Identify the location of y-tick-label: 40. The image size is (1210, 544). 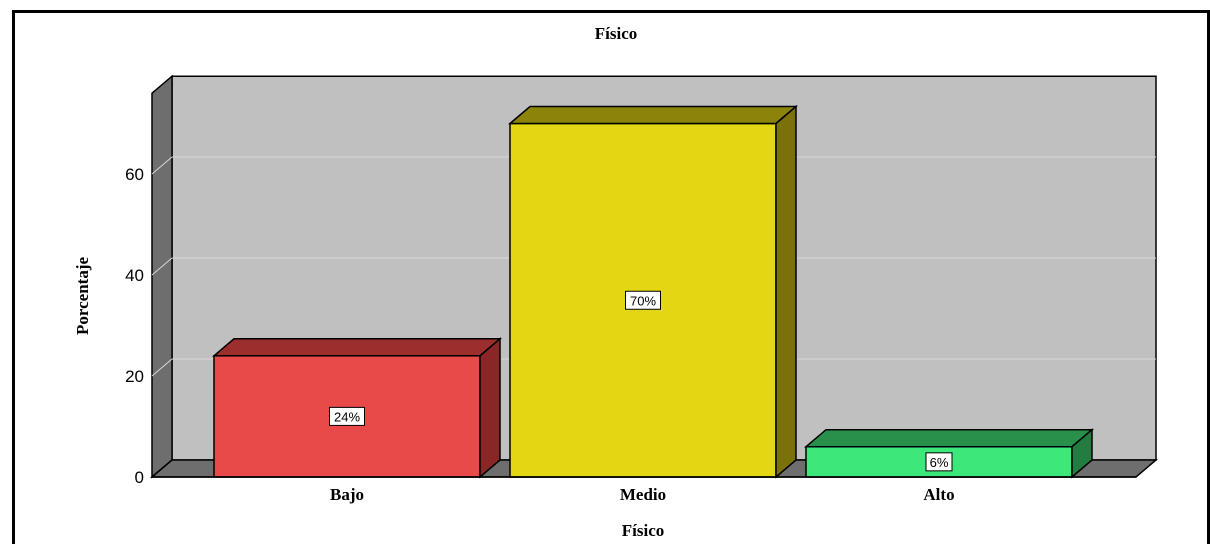
(134, 275).